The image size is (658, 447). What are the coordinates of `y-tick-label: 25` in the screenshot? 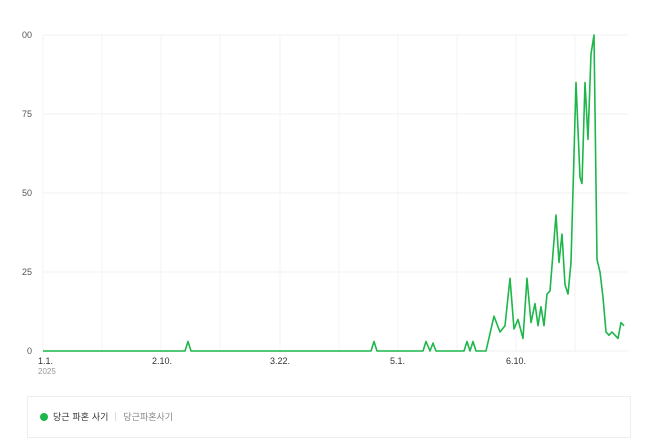 It's located at (27, 272).